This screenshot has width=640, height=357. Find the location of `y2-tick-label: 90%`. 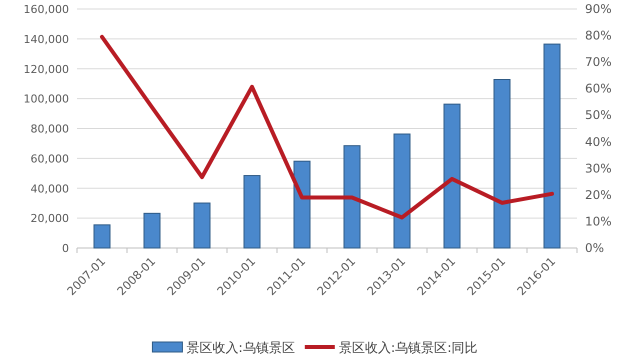

y2-tick-label: 90% is located at coordinates (598, 9).